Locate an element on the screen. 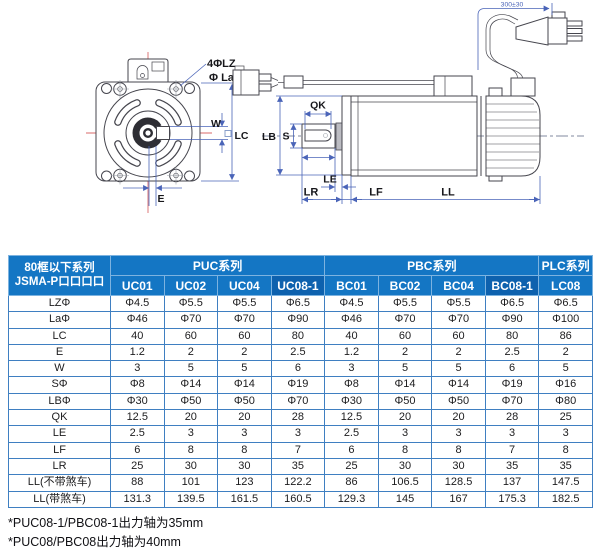 This screenshot has height=551, width=600. group-header-plc: PLC系列 is located at coordinates (565, 265).